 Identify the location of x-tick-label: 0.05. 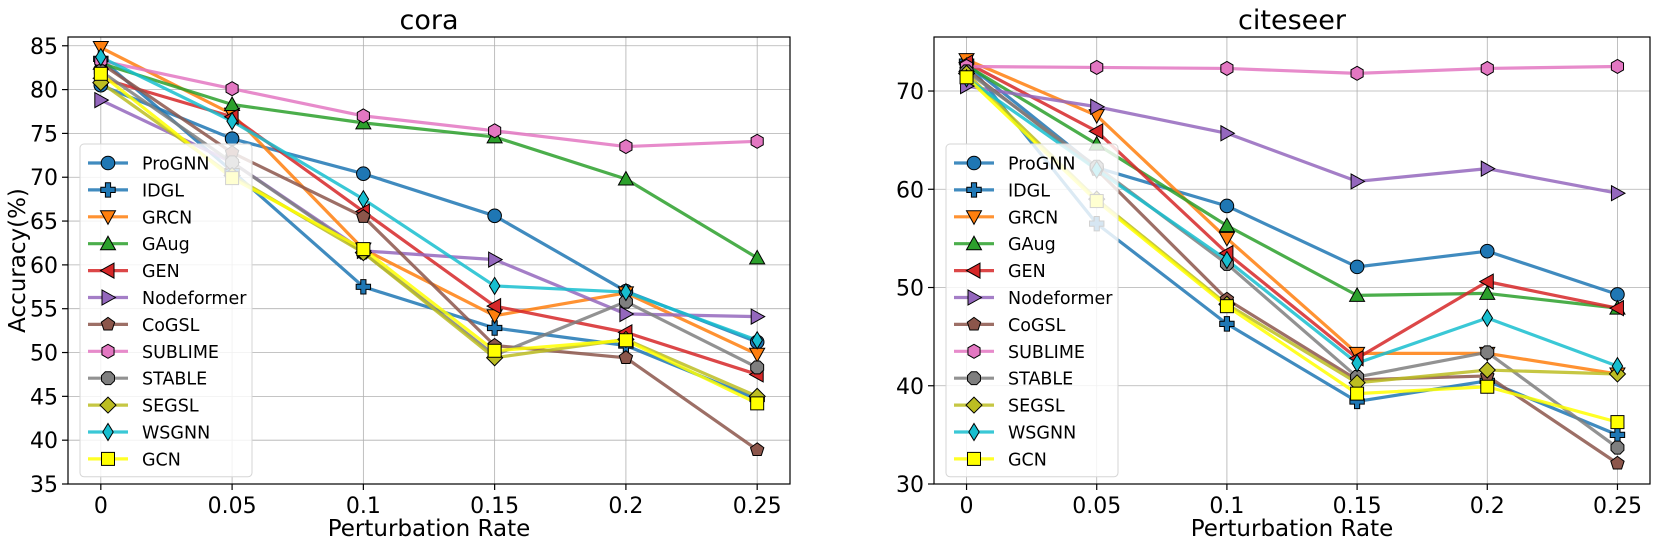
(232, 506).